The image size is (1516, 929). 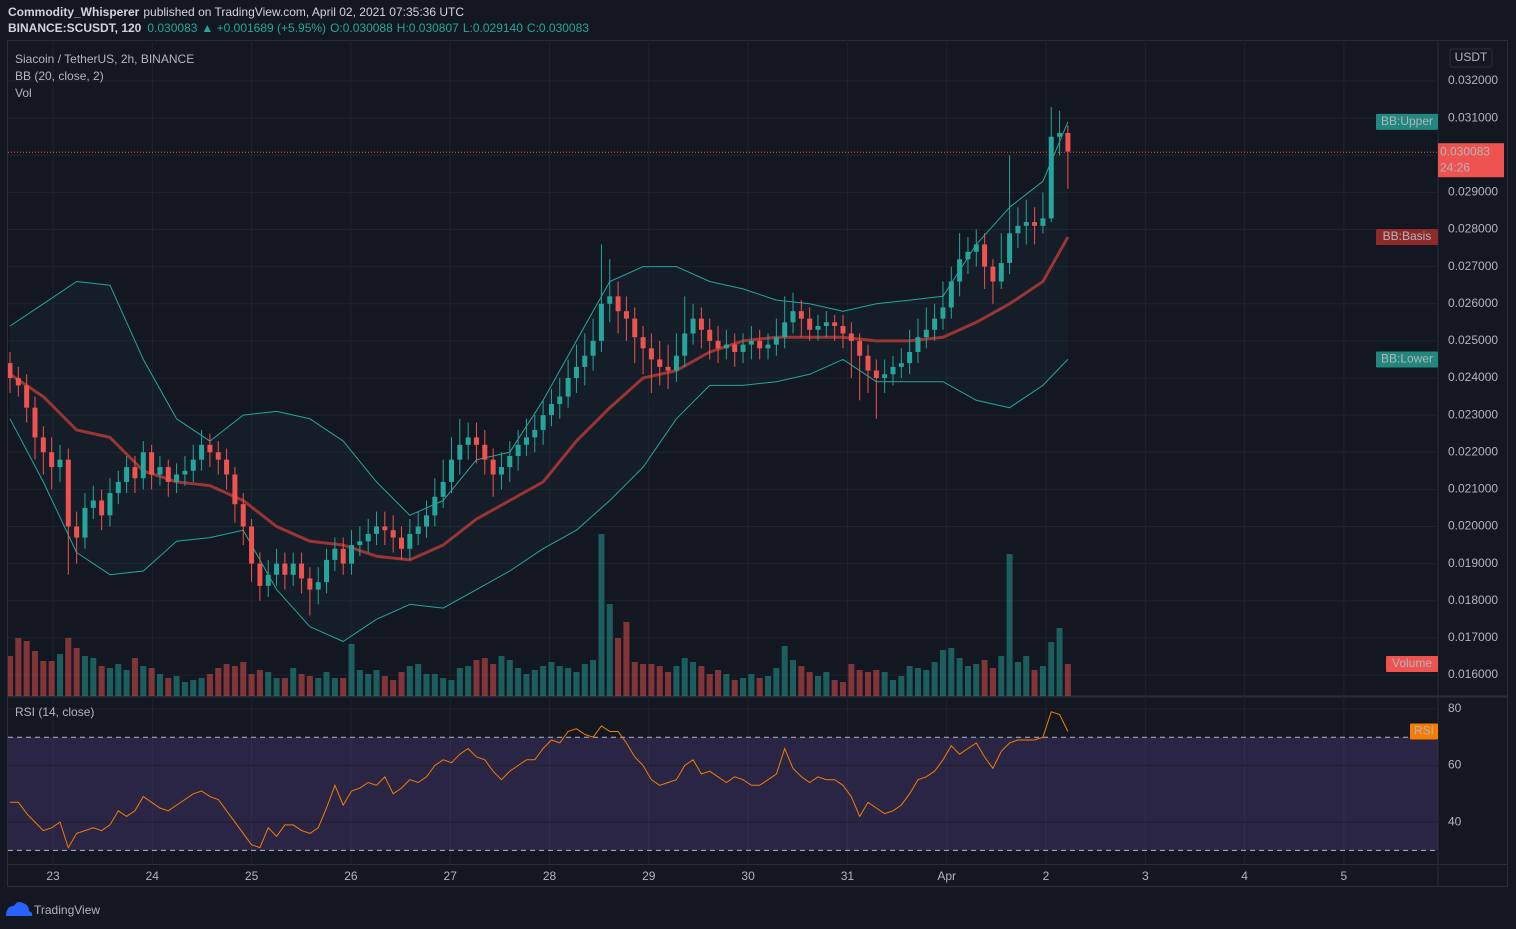 I want to click on ohlc-open: O:0.030088, so click(x=361, y=28).